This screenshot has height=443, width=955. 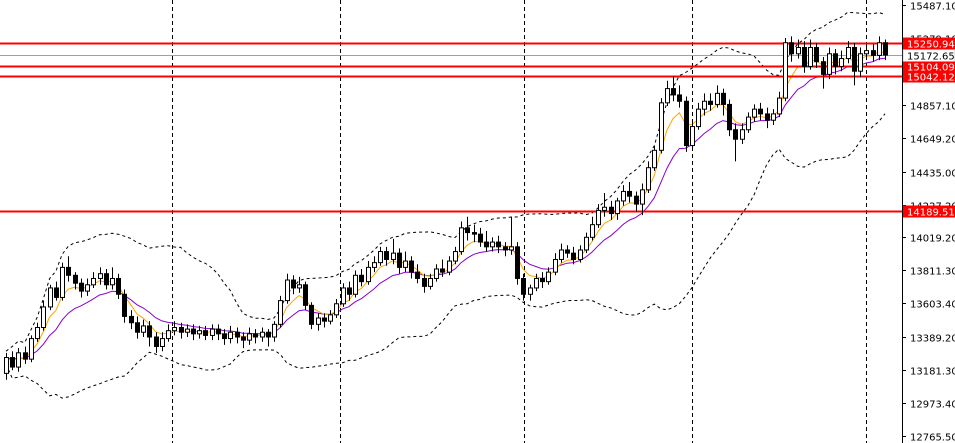 I want to click on tick-label: 14435.00, so click(x=932, y=174).